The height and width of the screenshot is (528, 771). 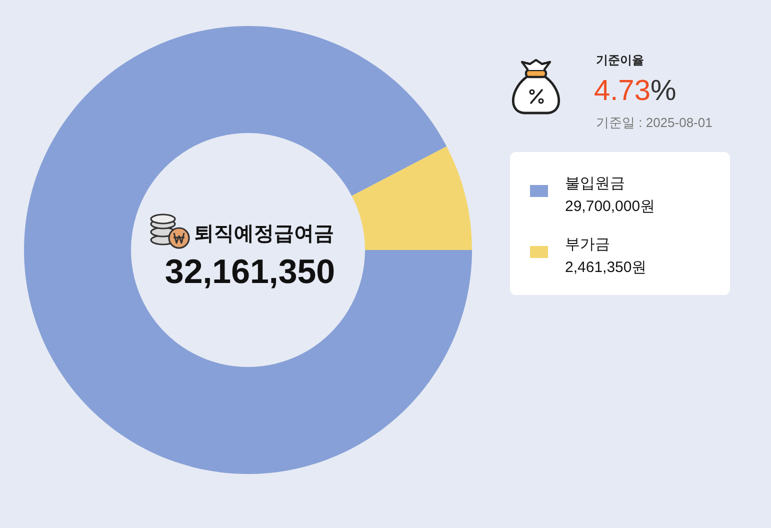 I want to click on annotation: 기준일 : 2025-08-01, so click(x=654, y=122).